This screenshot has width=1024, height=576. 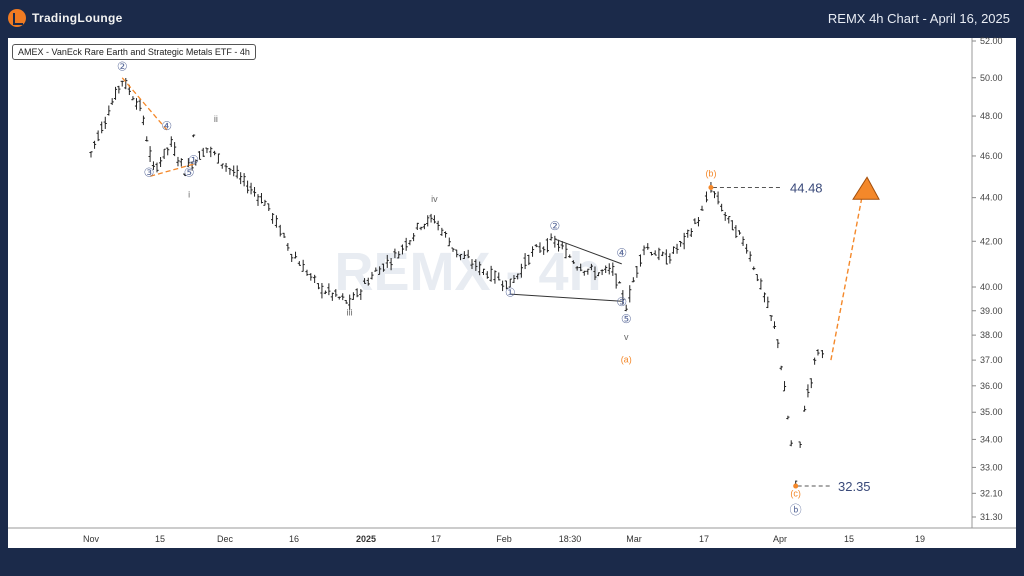 I want to click on brand-logo: TradingLounge, so click(x=65, y=18).